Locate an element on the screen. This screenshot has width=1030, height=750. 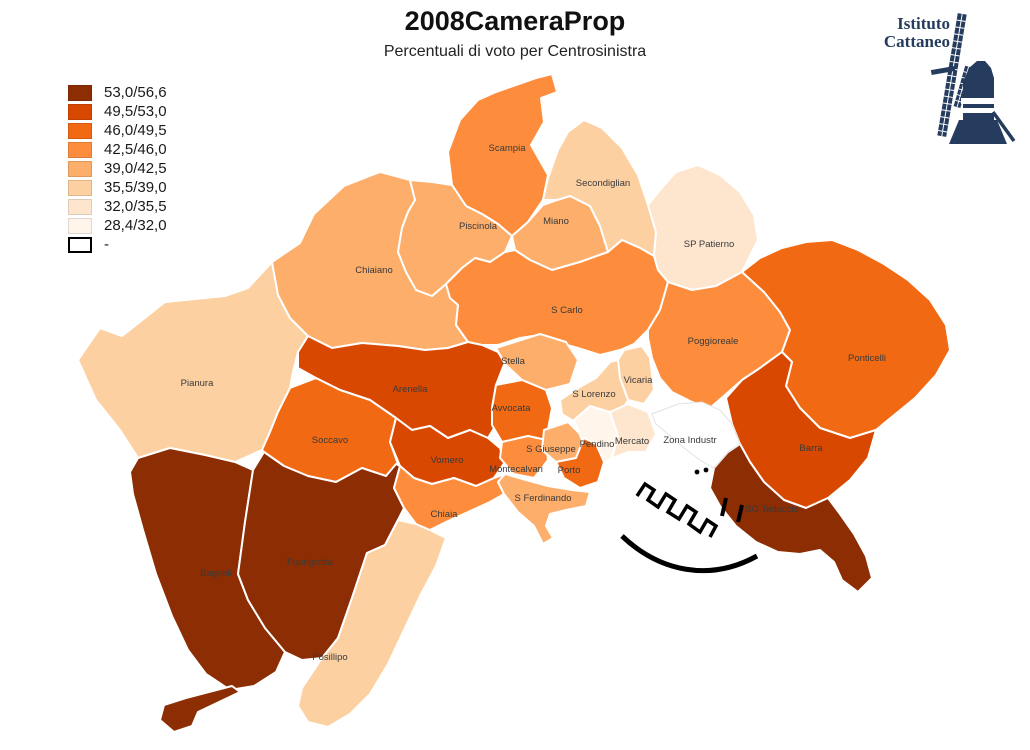
region-label-s-carlo: S Carlo is located at coordinates (567, 310).